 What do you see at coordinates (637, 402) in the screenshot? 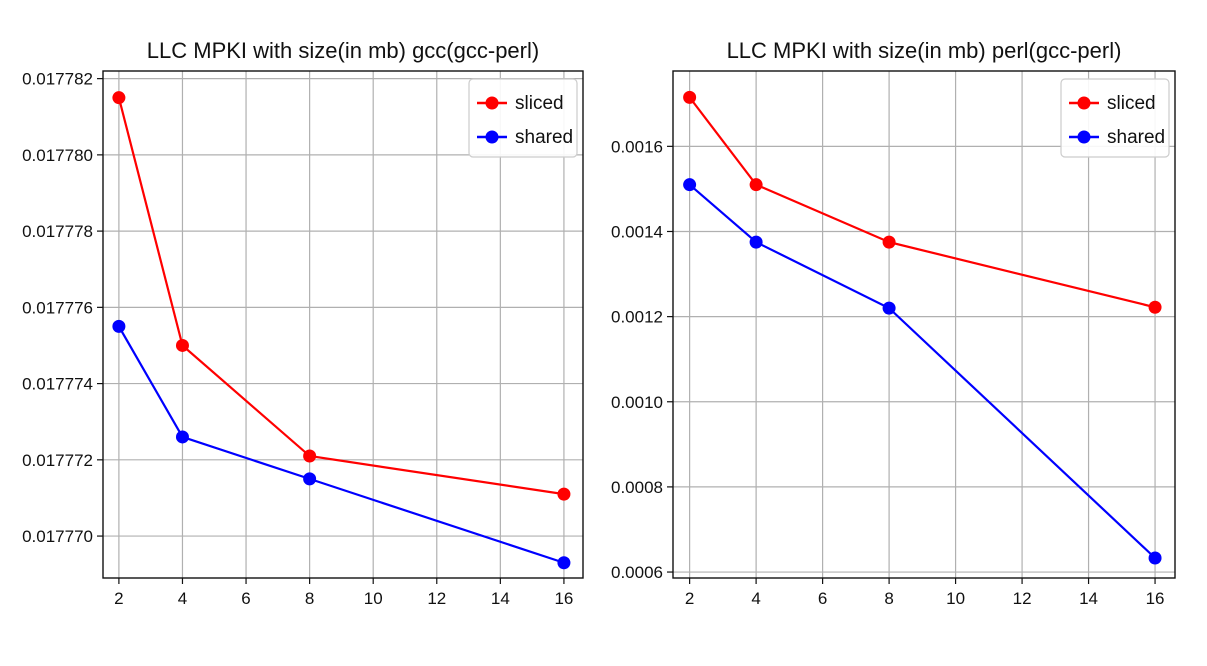
I see `y-tick-label: 0.0010` at bounding box center [637, 402].